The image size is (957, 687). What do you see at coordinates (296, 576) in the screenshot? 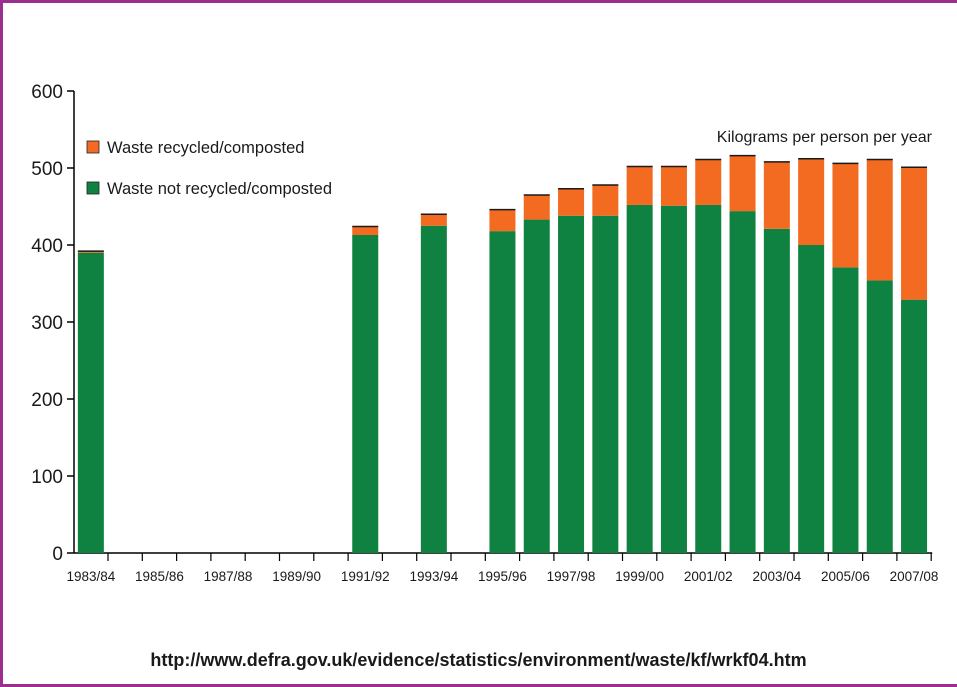
I see `x-tick-label: 1989/90` at bounding box center [296, 576].